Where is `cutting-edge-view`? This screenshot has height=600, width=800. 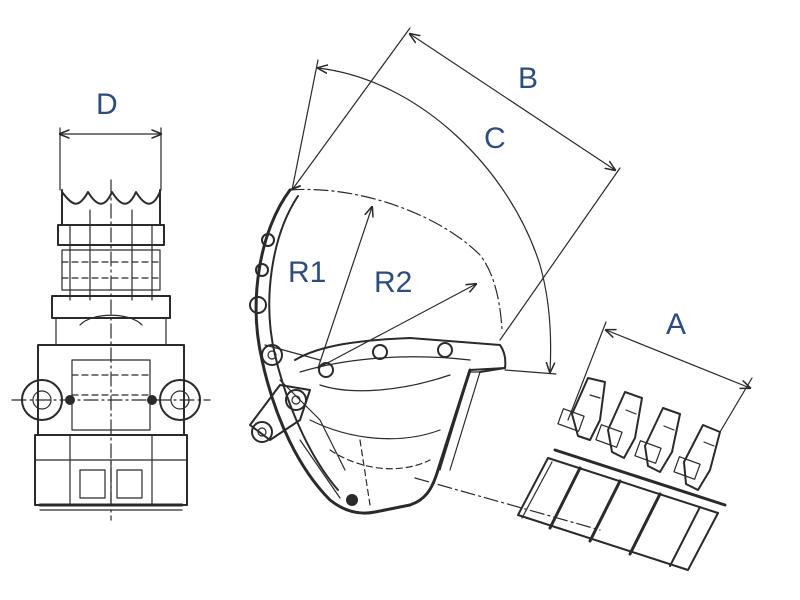
cutting-edge-view is located at coordinates (570, 474).